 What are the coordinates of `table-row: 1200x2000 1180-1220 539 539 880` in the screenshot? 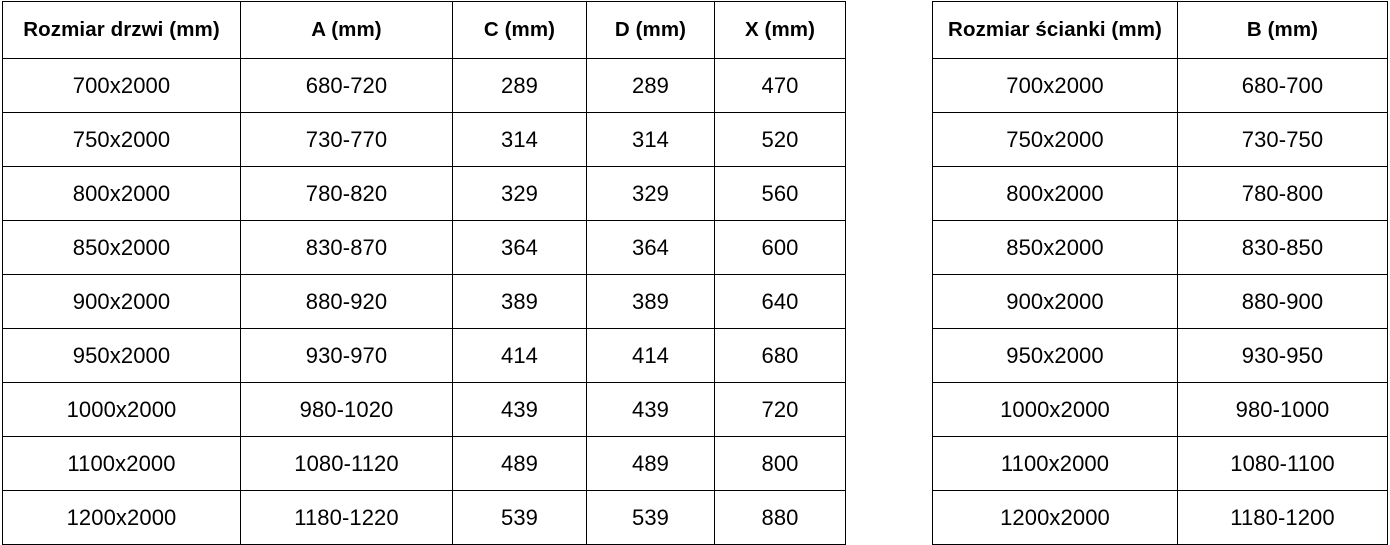 It's located at (424, 517).